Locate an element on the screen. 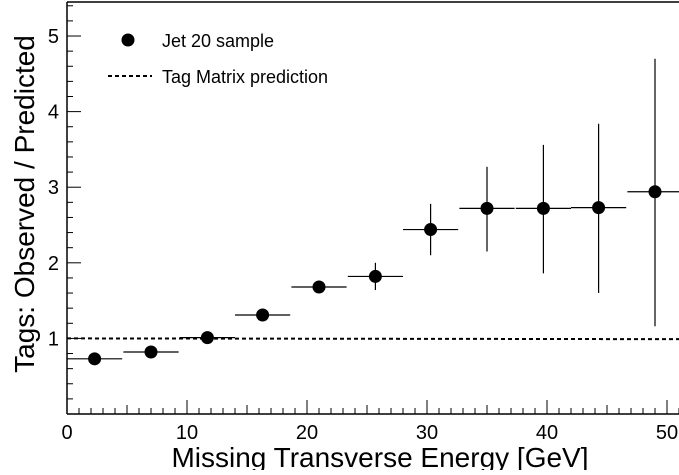 This screenshot has width=679, height=475. x-tick-label: 40 is located at coordinates (547, 433).